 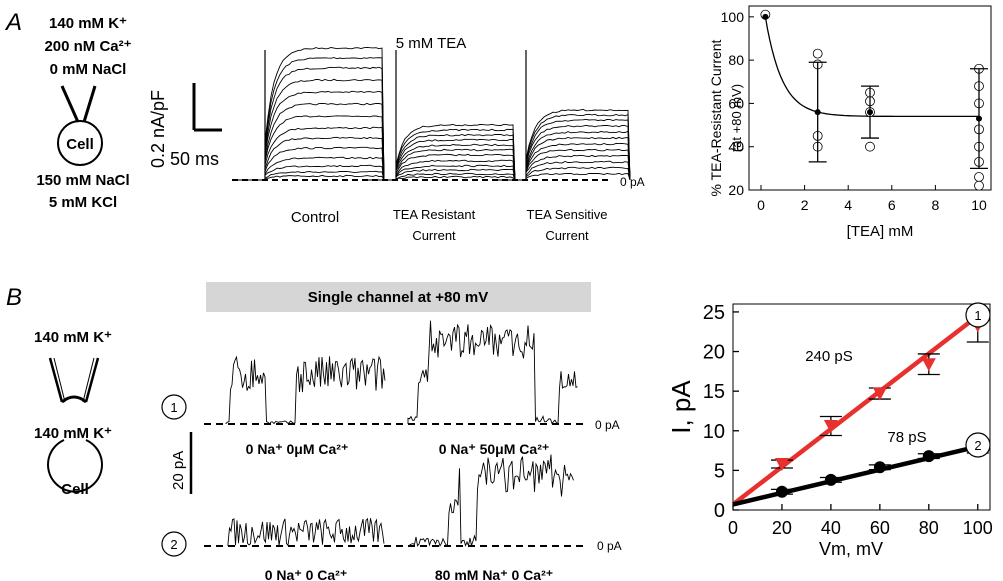 What do you see at coordinates (936, 205) in the screenshot?
I see `dose-xtick-label: 8` at bounding box center [936, 205].